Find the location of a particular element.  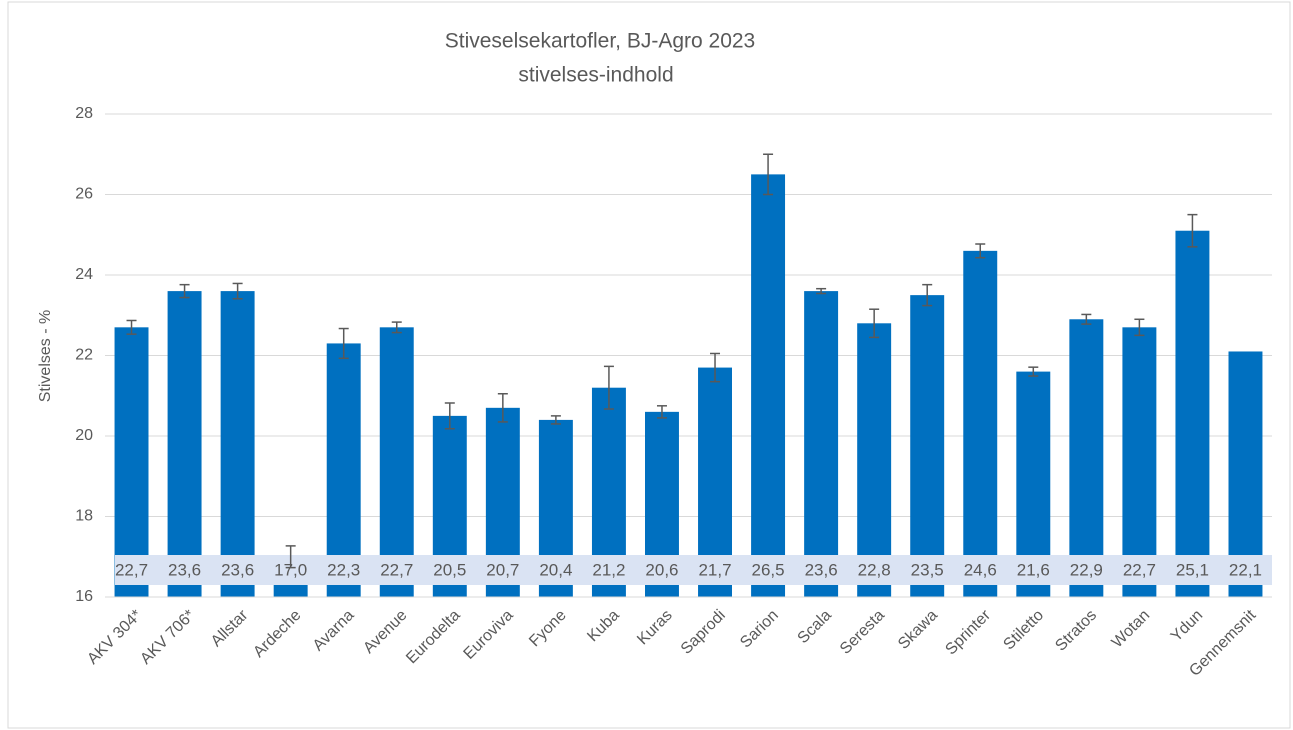

chart-title: Stiveselsekartofler, BJ-Agro 2023 is located at coordinates (600, 41).